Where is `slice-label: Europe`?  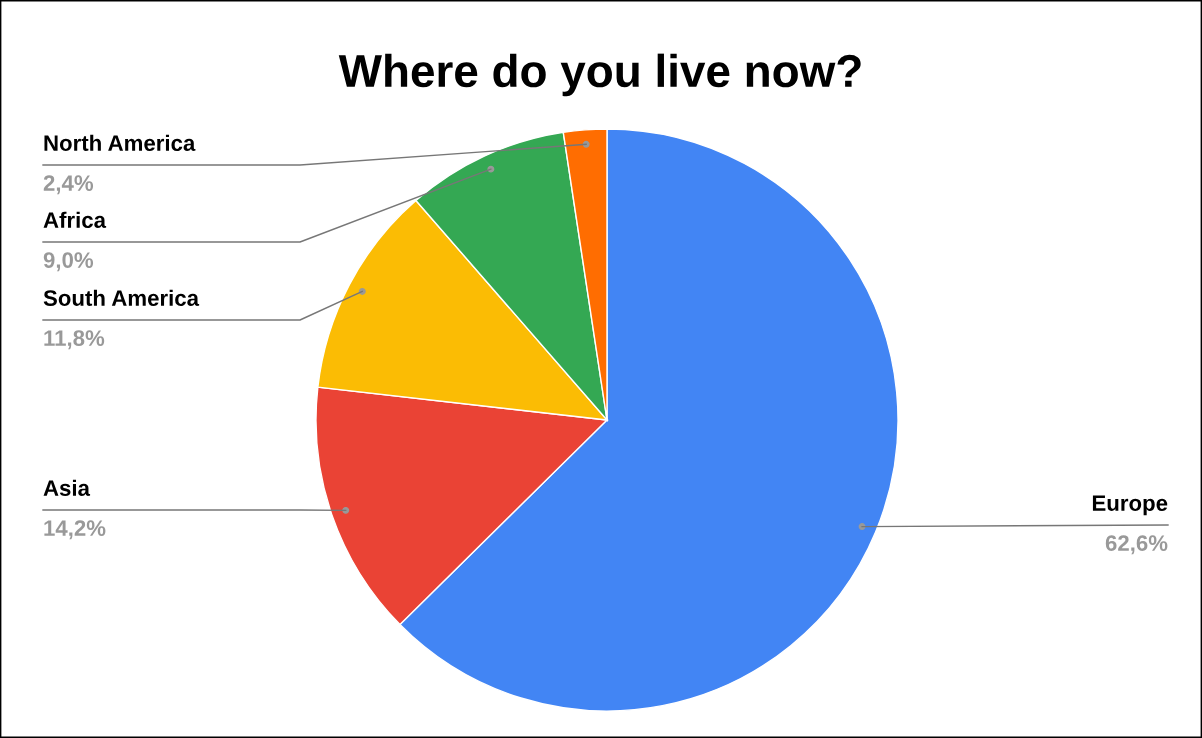 slice-label: Europe is located at coordinates (1130, 505).